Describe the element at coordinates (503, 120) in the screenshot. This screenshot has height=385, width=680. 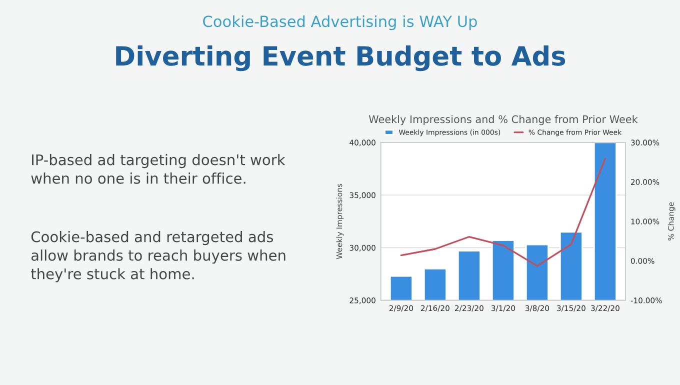
I see `chart-title: Weekly Impressions and % Change from Prior Week` at that location.